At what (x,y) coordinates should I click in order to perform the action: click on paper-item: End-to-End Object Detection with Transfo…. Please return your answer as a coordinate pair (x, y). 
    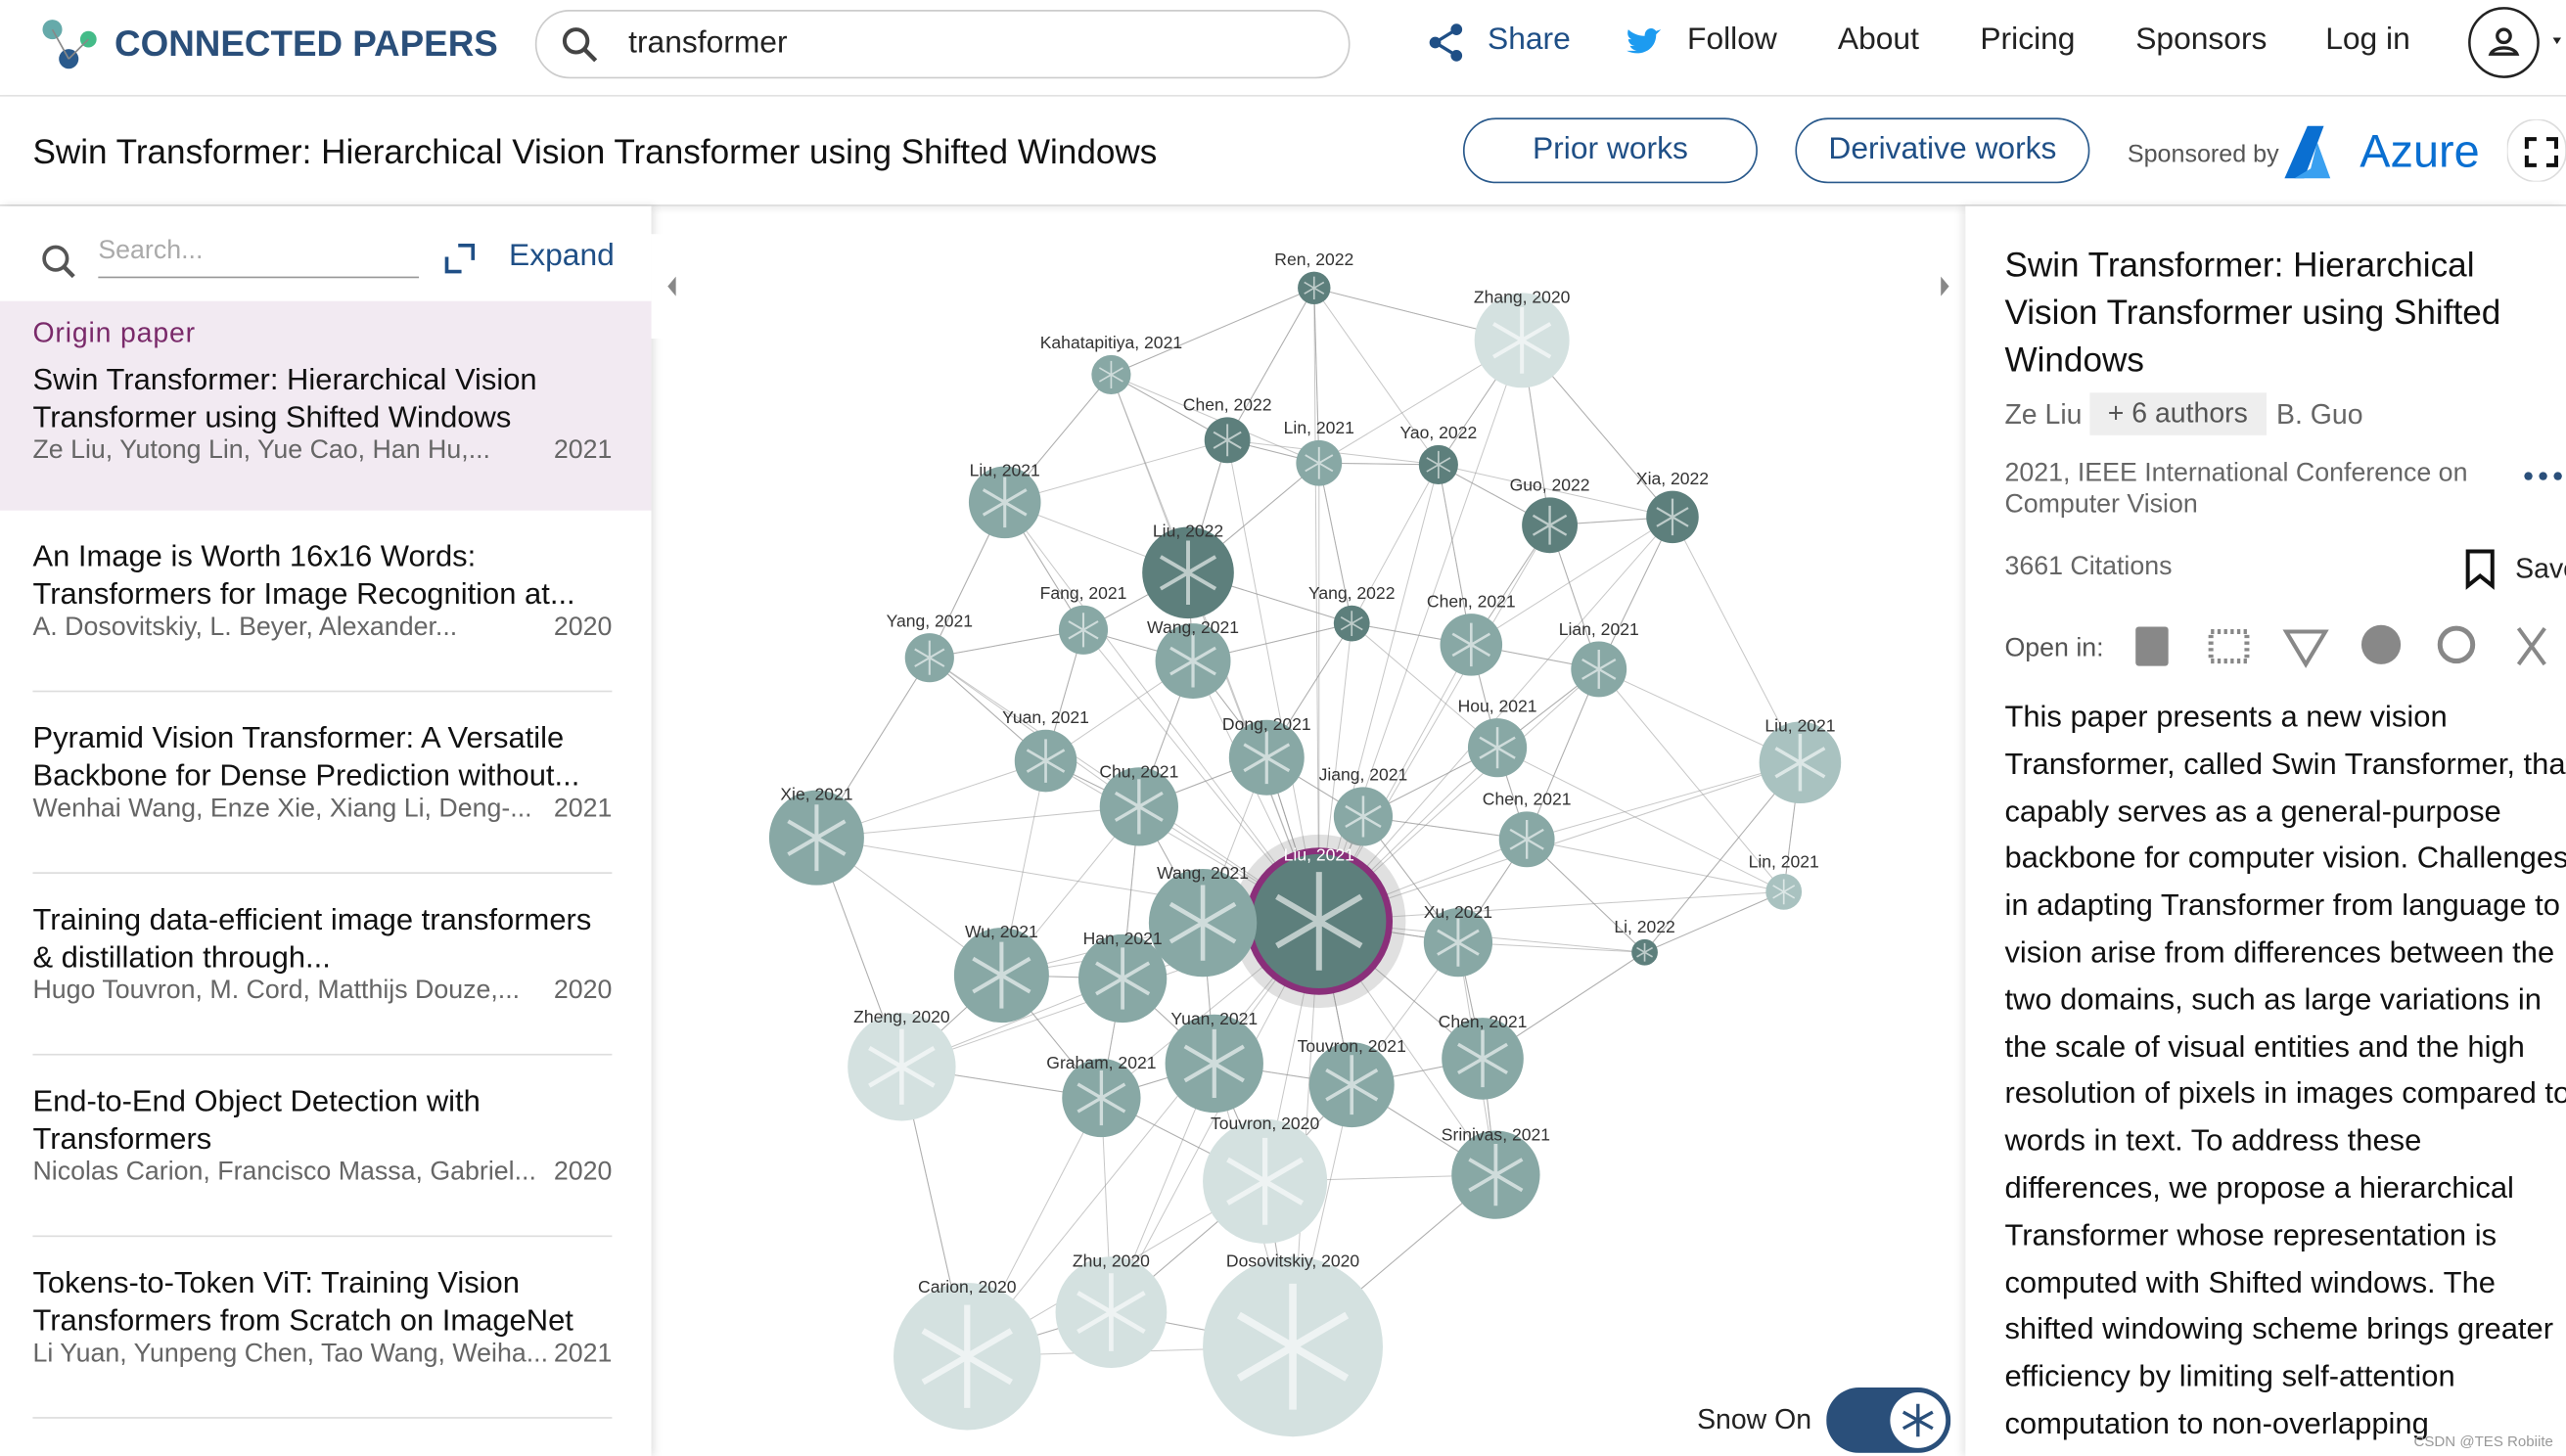
    Looking at the image, I should click on (326, 1147).